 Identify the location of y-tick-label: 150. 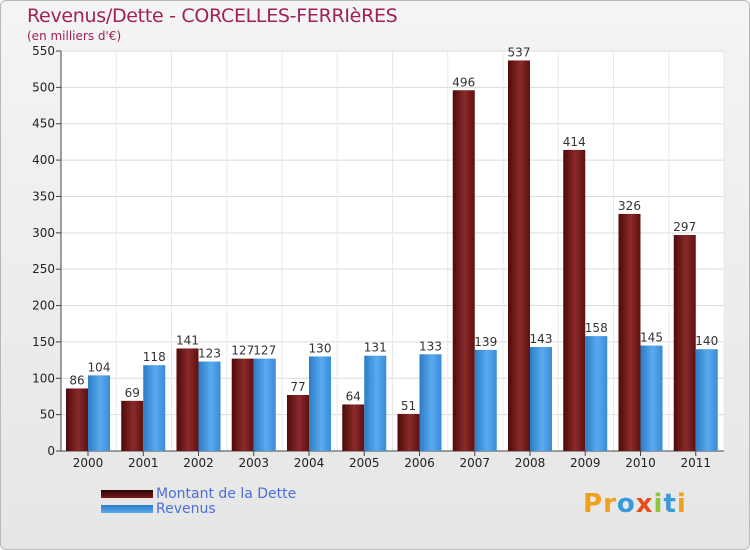
(43, 342).